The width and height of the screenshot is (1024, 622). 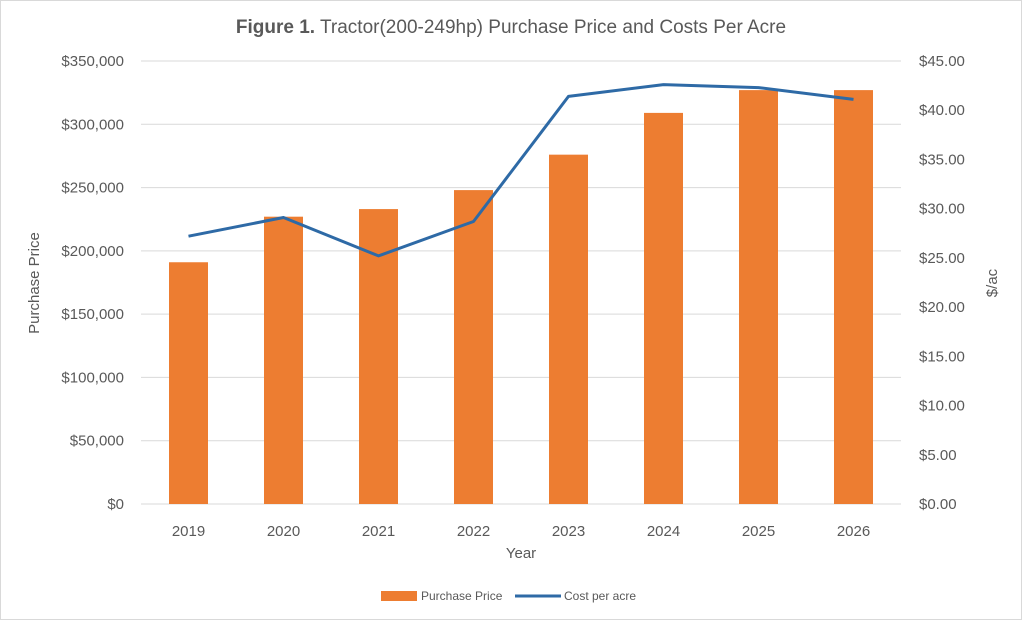 I want to click on y2-tick-label: $15.00, so click(x=942, y=356).